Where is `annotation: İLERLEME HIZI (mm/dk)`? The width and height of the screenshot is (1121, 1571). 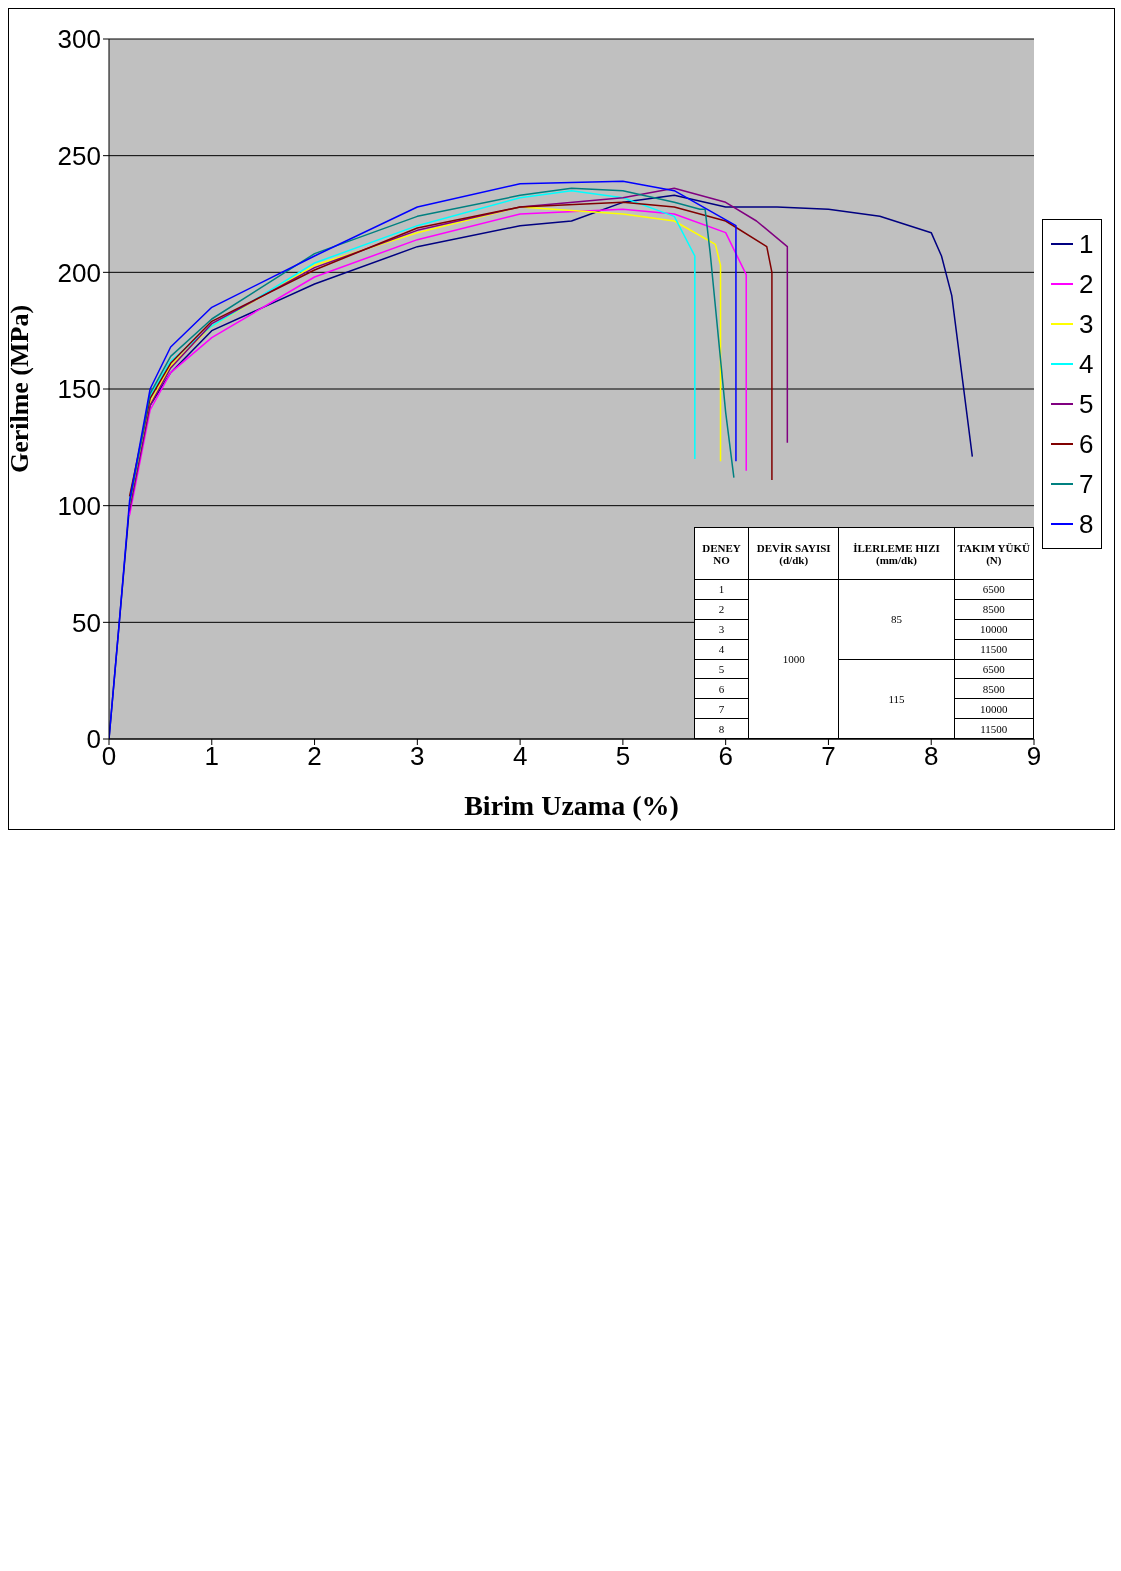 annotation: İLERLEME HIZI (mm/dk) is located at coordinates (896, 553).